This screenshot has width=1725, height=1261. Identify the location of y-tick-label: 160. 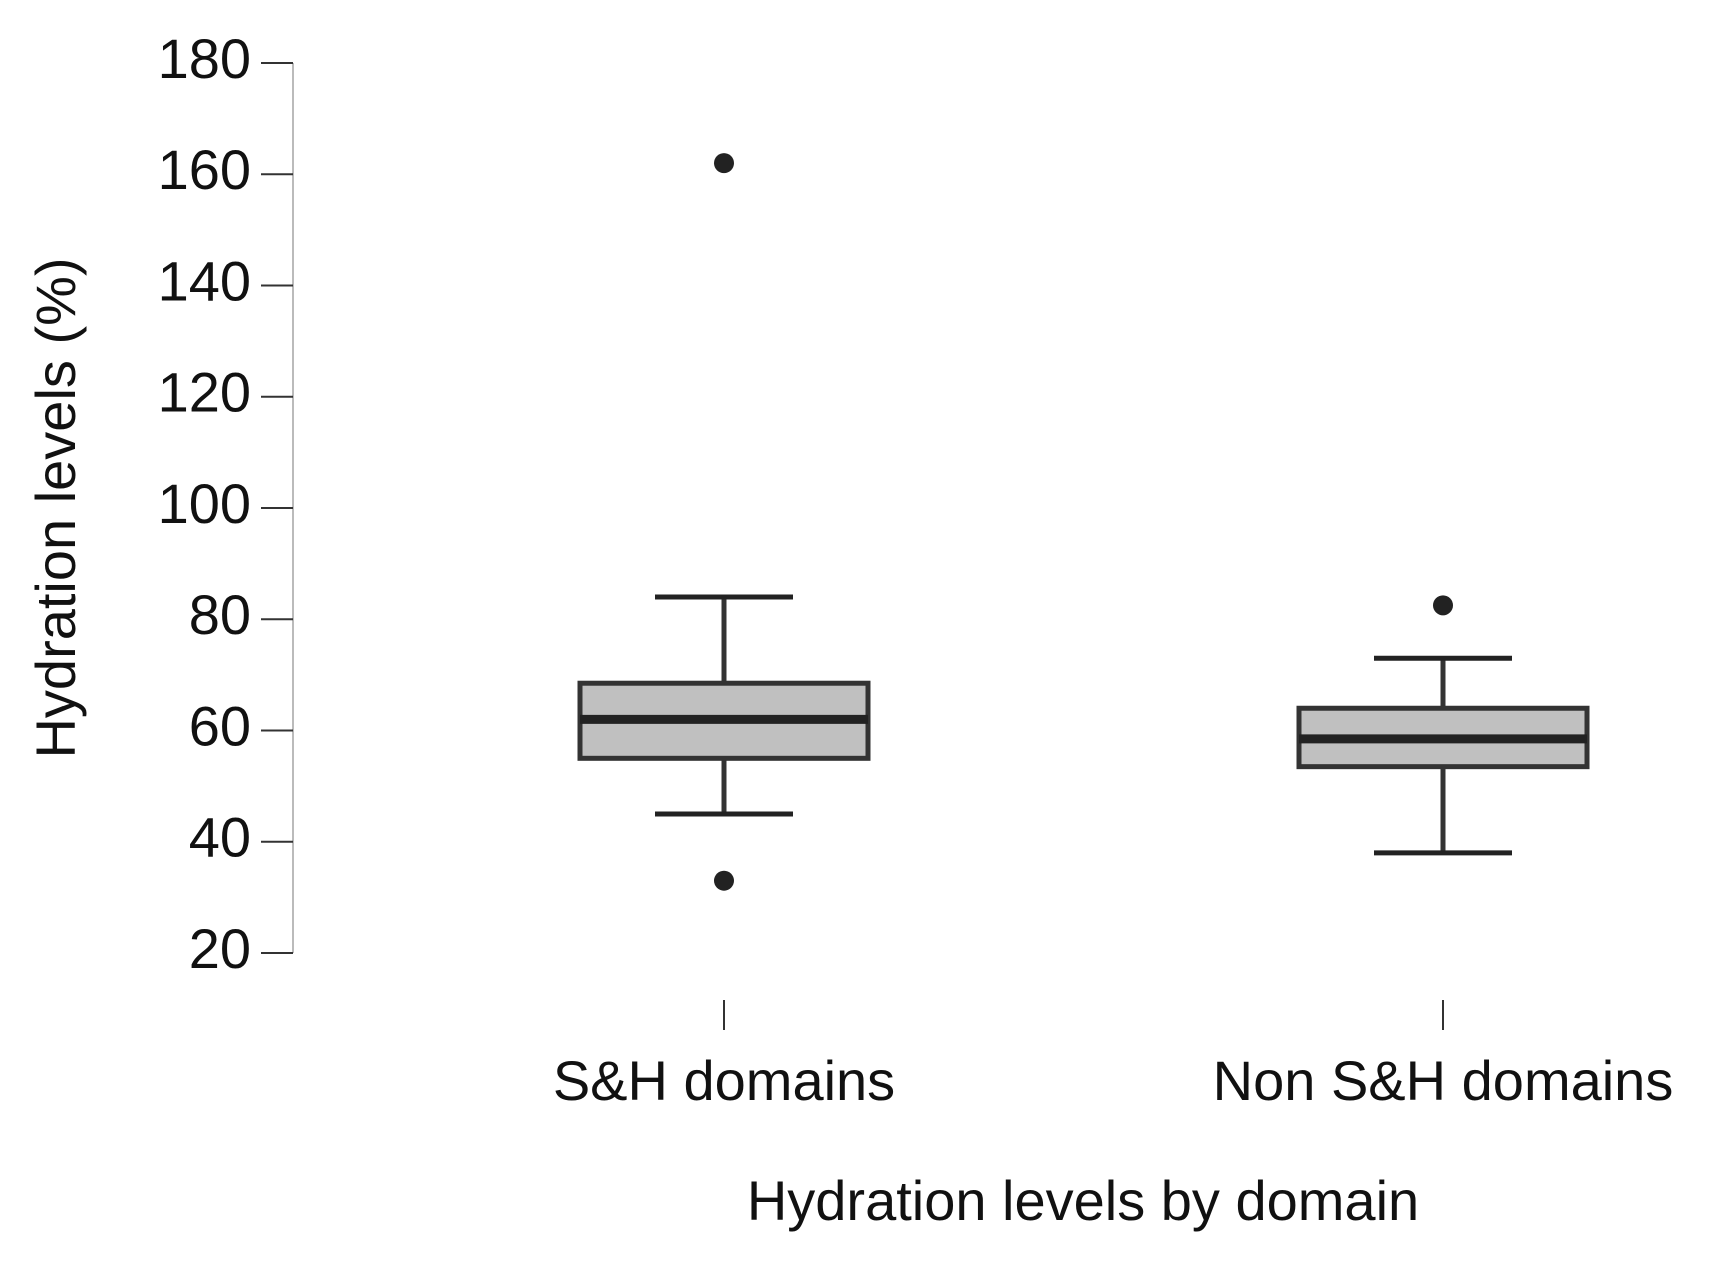
(204, 169).